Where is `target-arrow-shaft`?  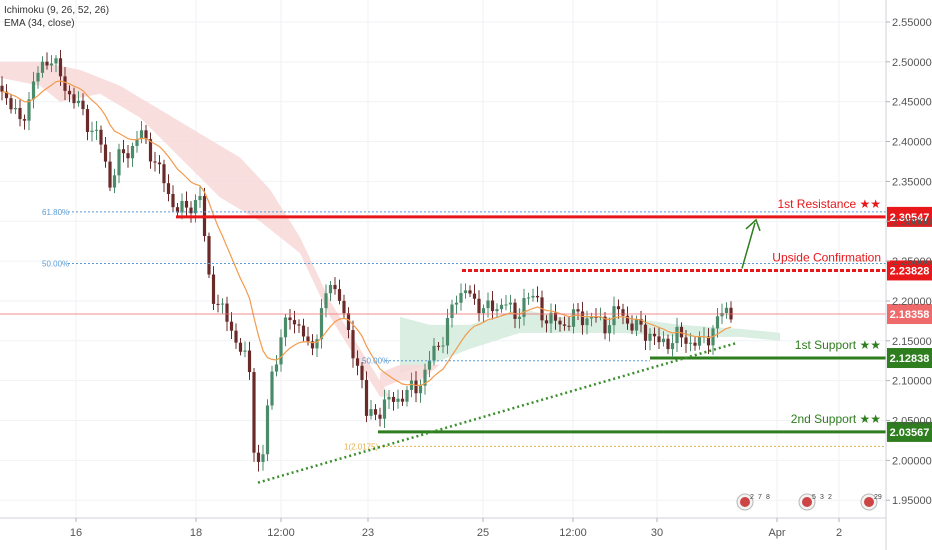 target-arrow-shaft is located at coordinates (748, 245).